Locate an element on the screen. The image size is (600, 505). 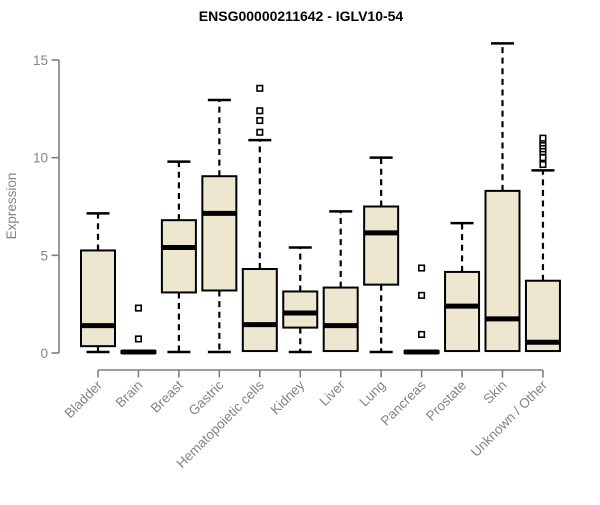
y-axis-label: Expression is located at coordinates (11, 206).